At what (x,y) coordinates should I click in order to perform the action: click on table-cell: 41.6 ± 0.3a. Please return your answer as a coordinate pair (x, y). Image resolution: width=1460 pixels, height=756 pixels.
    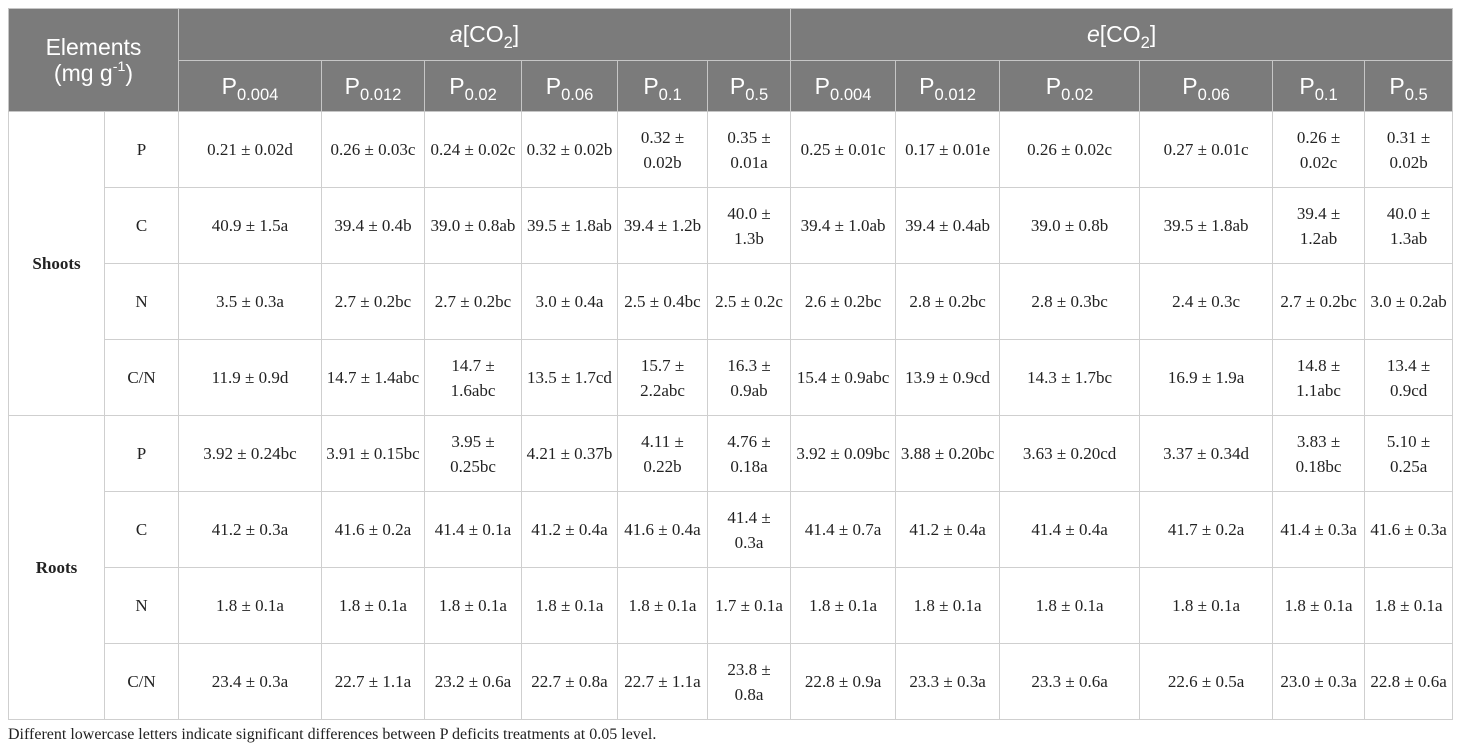
    Looking at the image, I should click on (1409, 529).